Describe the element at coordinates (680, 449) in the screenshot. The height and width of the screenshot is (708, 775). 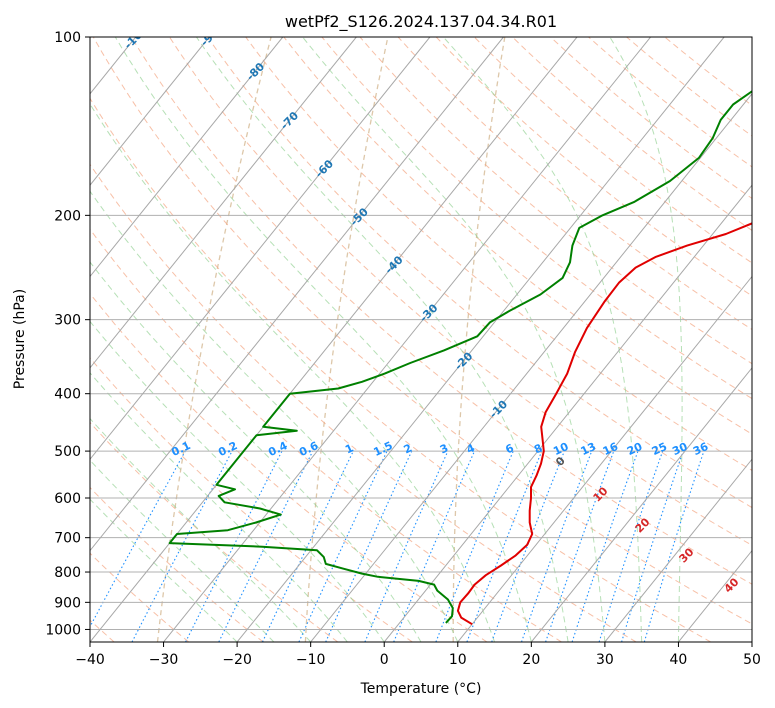
I see `mixing-ratio-label: 30` at that location.